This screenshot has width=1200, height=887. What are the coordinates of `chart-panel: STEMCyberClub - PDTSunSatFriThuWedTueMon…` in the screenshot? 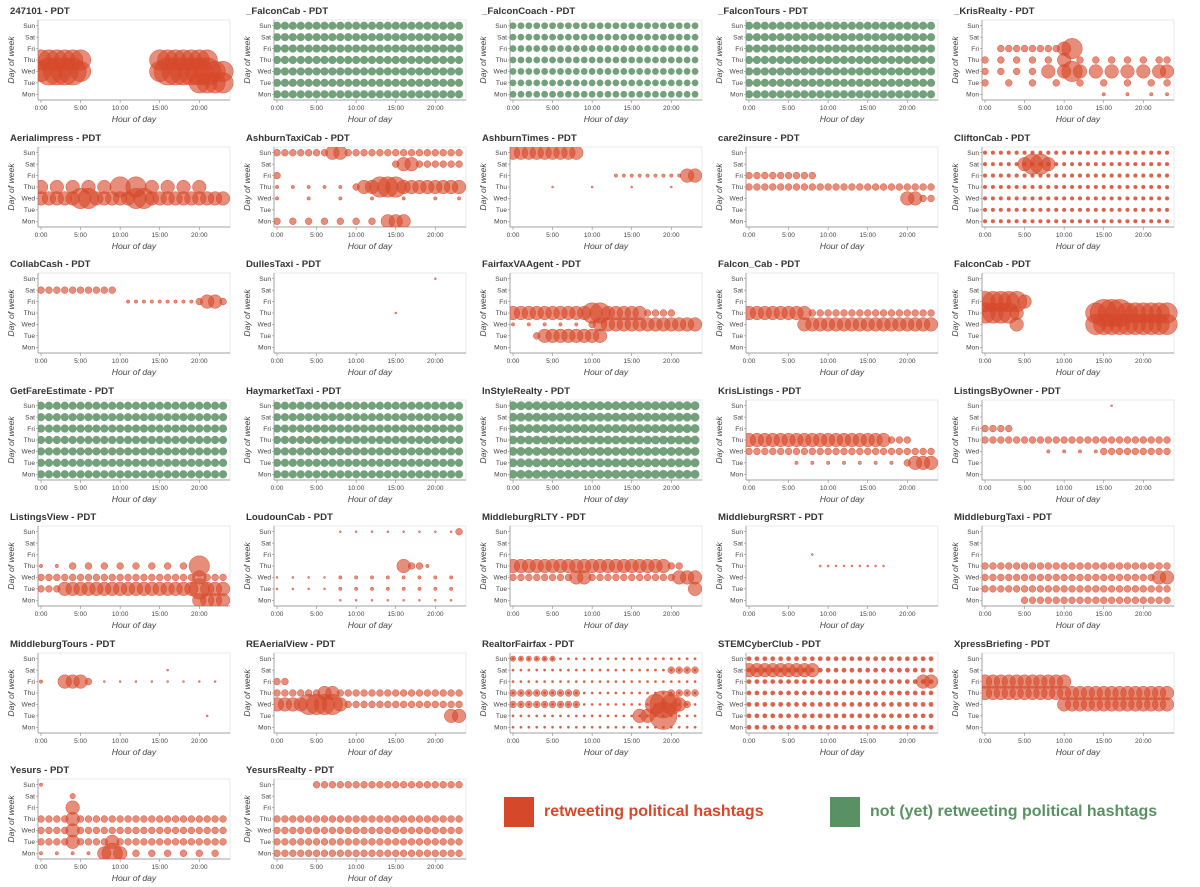 It's located at (826, 698).